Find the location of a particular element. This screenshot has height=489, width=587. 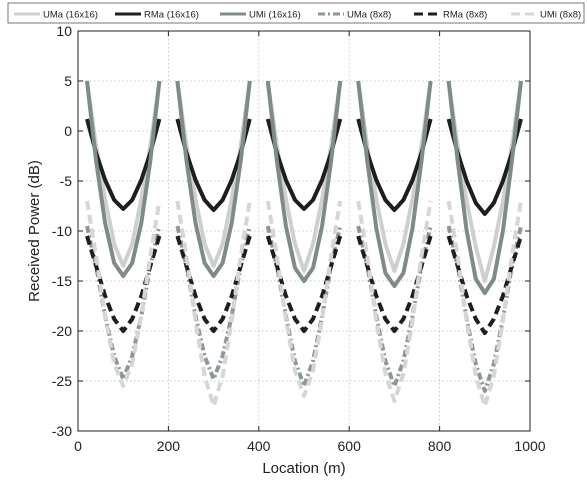

x-tick-label: 0 is located at coordinates (78, 446).